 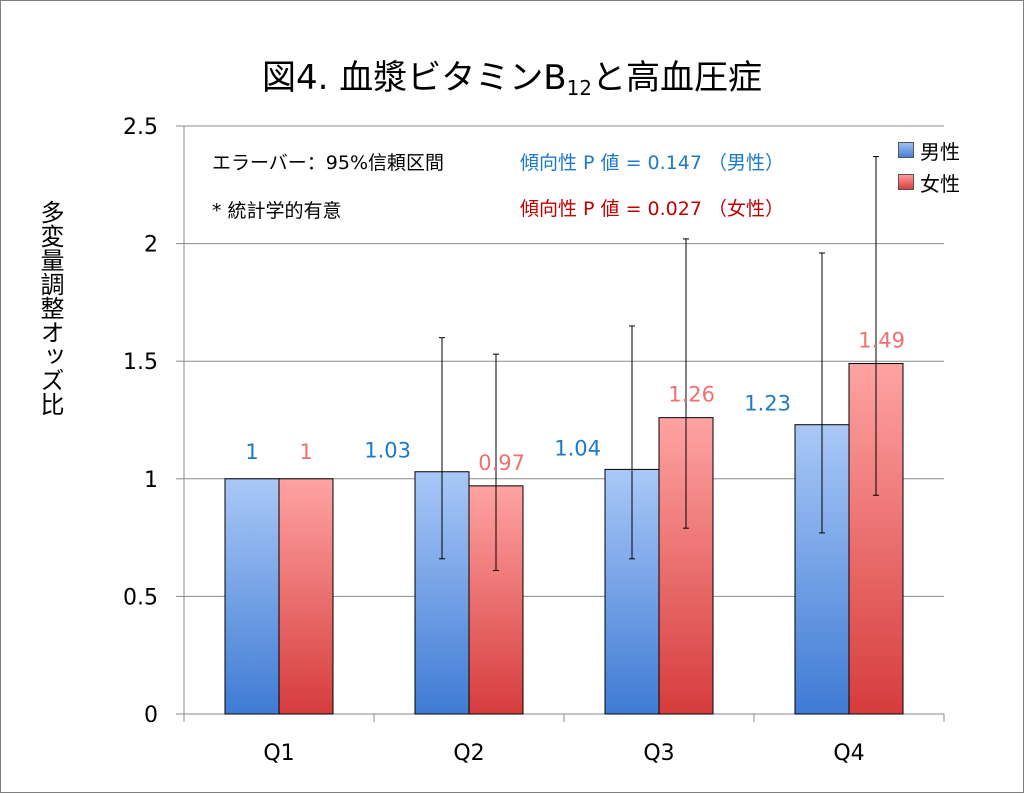 What do you see at coordinates (151, 480) in the screenshot?
I see `y-tick-label: 1` at bounding box center [151, 480].